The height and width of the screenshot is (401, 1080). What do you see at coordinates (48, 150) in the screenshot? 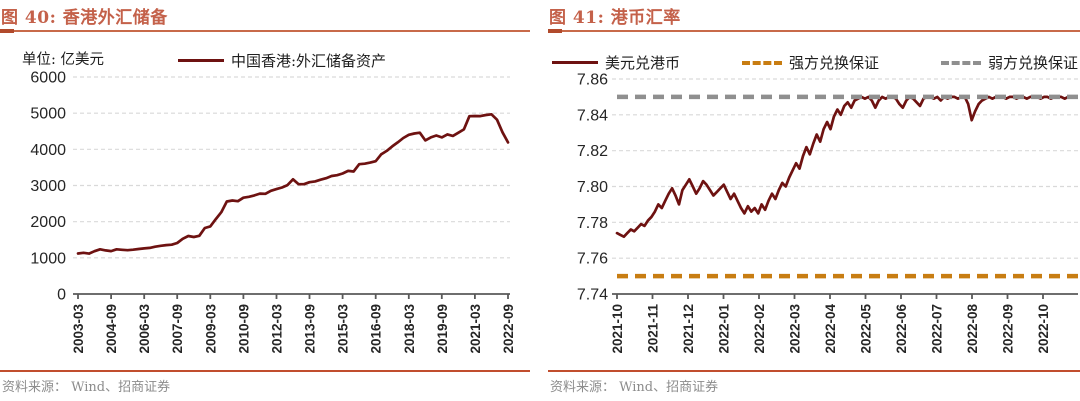
I see `svg-text: 4000` at bounding box center [48, 150].